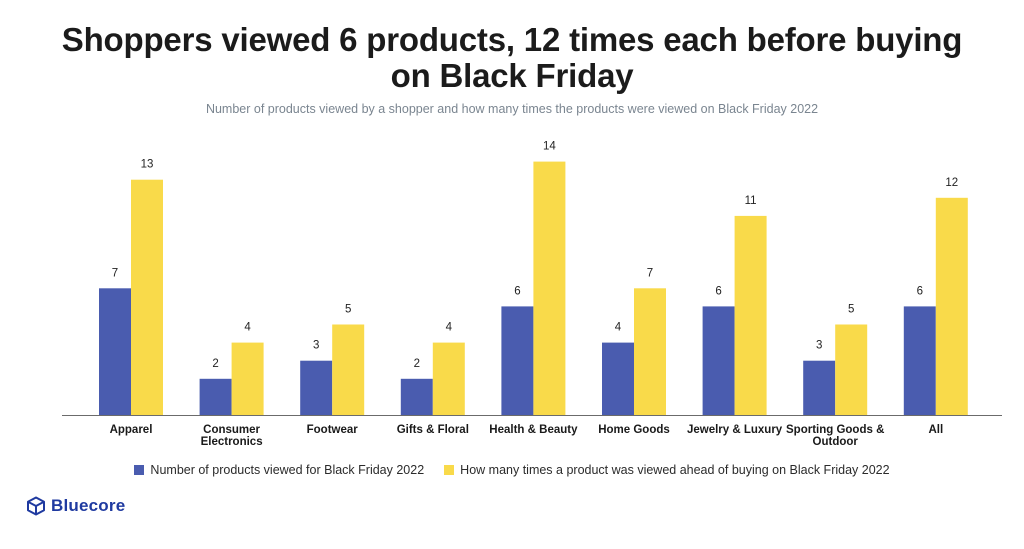 The width and height of the screenshot is (1024, 549). What do you see at coordinates (920, 291) in the screenshot?
I see `data-label-series-1-9: 6` at bounding box center [920, 291].